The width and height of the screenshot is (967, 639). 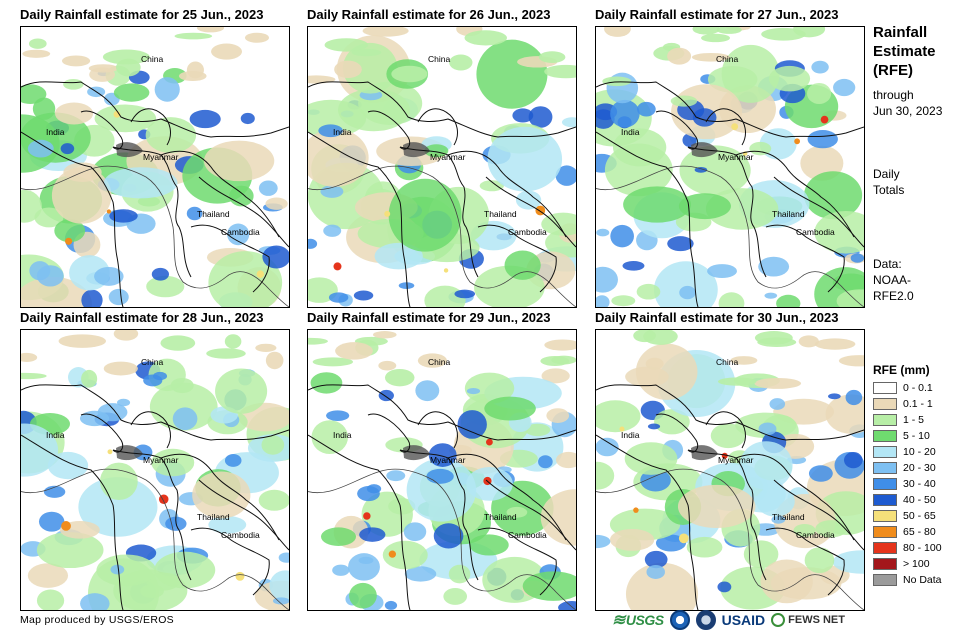 What do you see at coordinates (919, 452) in the screenshot?
I see `legend-label: 10 - 20` at bounding box center [919, 452].